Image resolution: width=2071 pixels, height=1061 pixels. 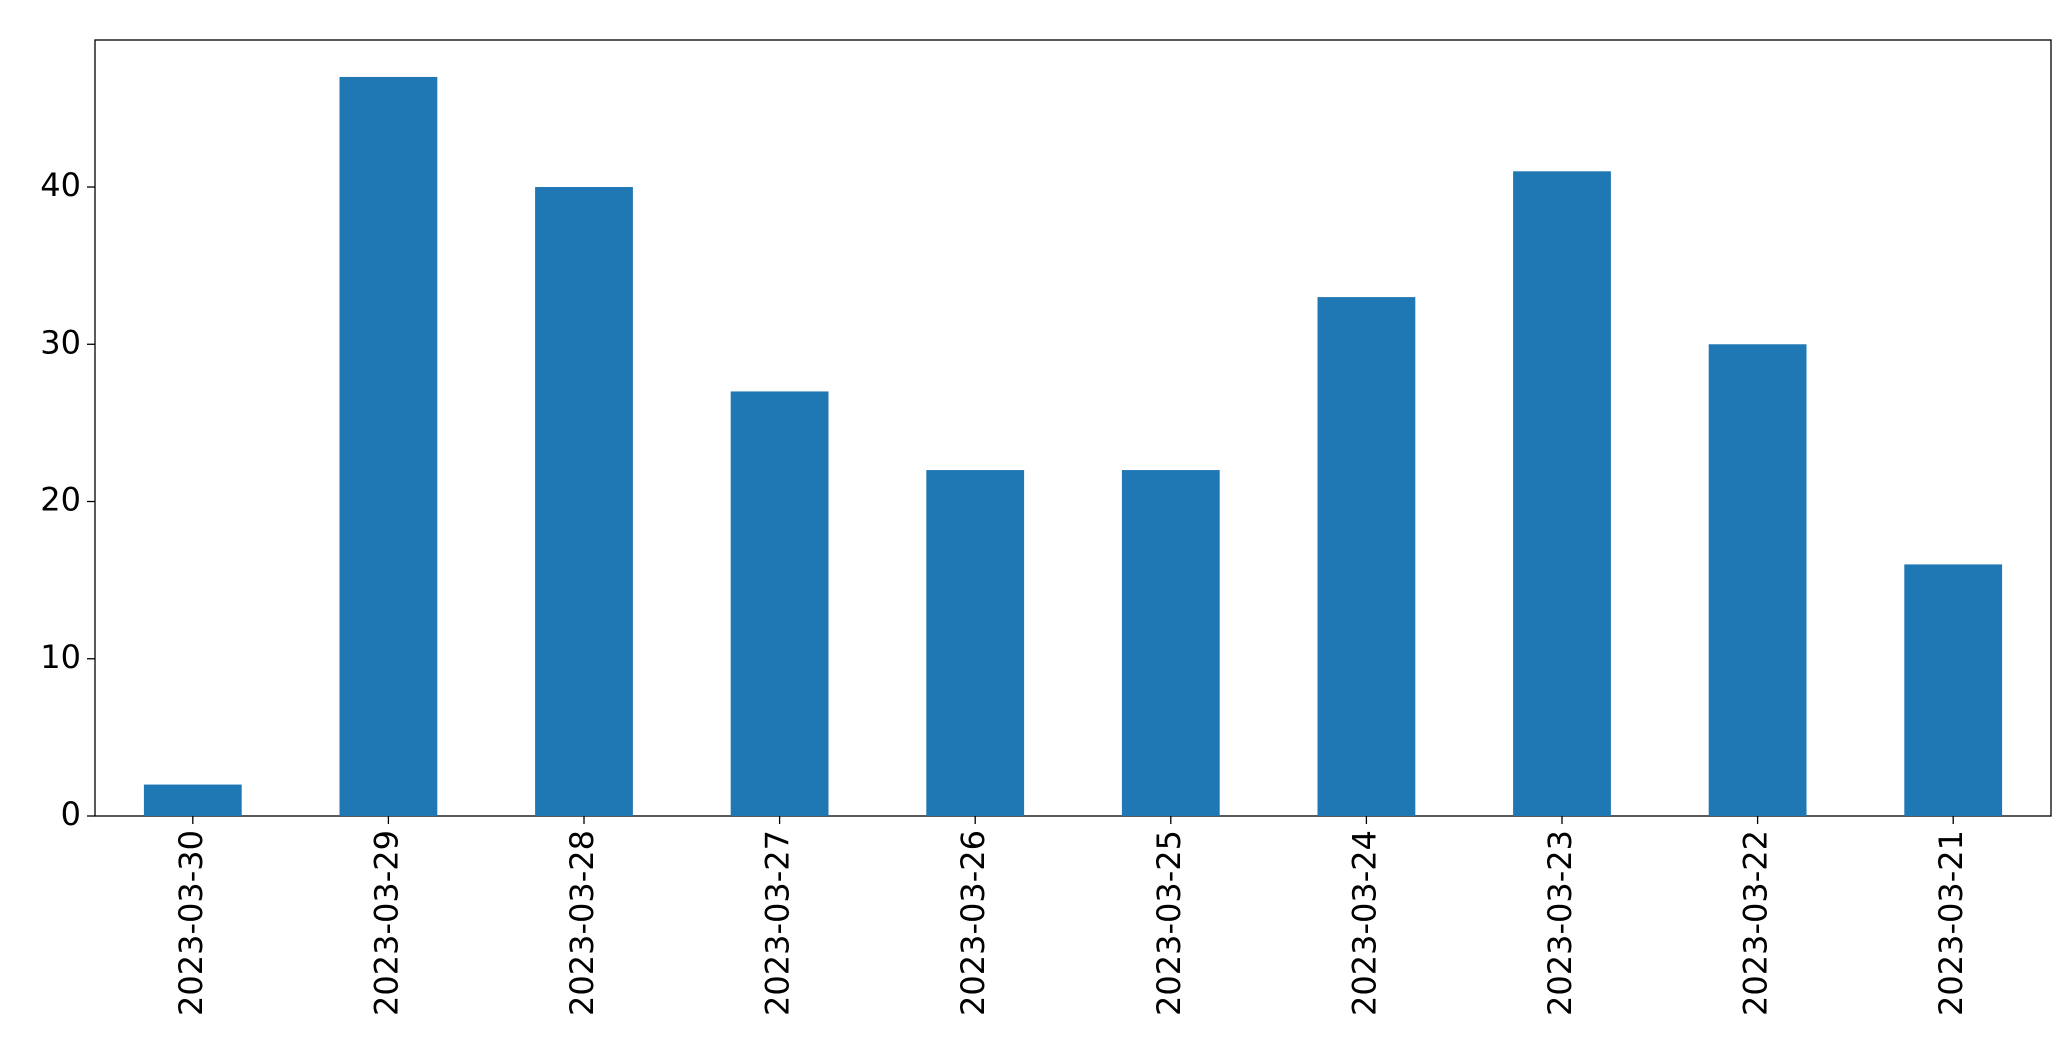 I want to click on x-tick-label: 2023-03-25, so click(x=1169, y=923).